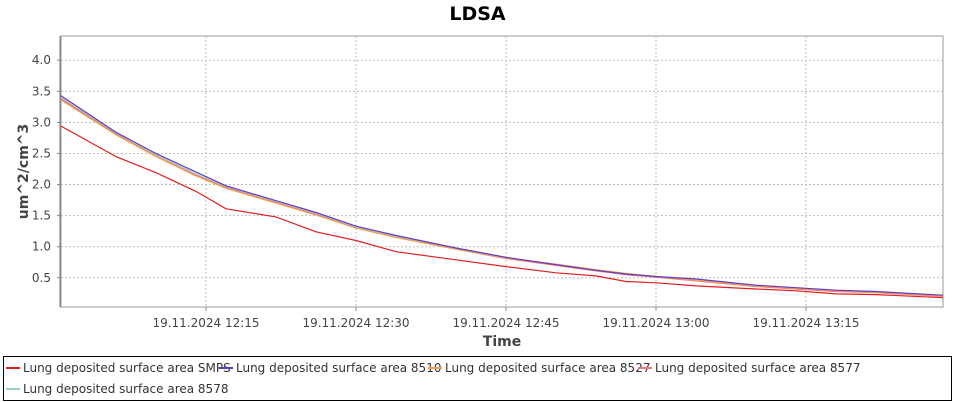 This screenshot has height=402, width=955. Describe the element at coordinates (41, 247) in the screenshot. I see `y-tick-label: 1.0` at that location.